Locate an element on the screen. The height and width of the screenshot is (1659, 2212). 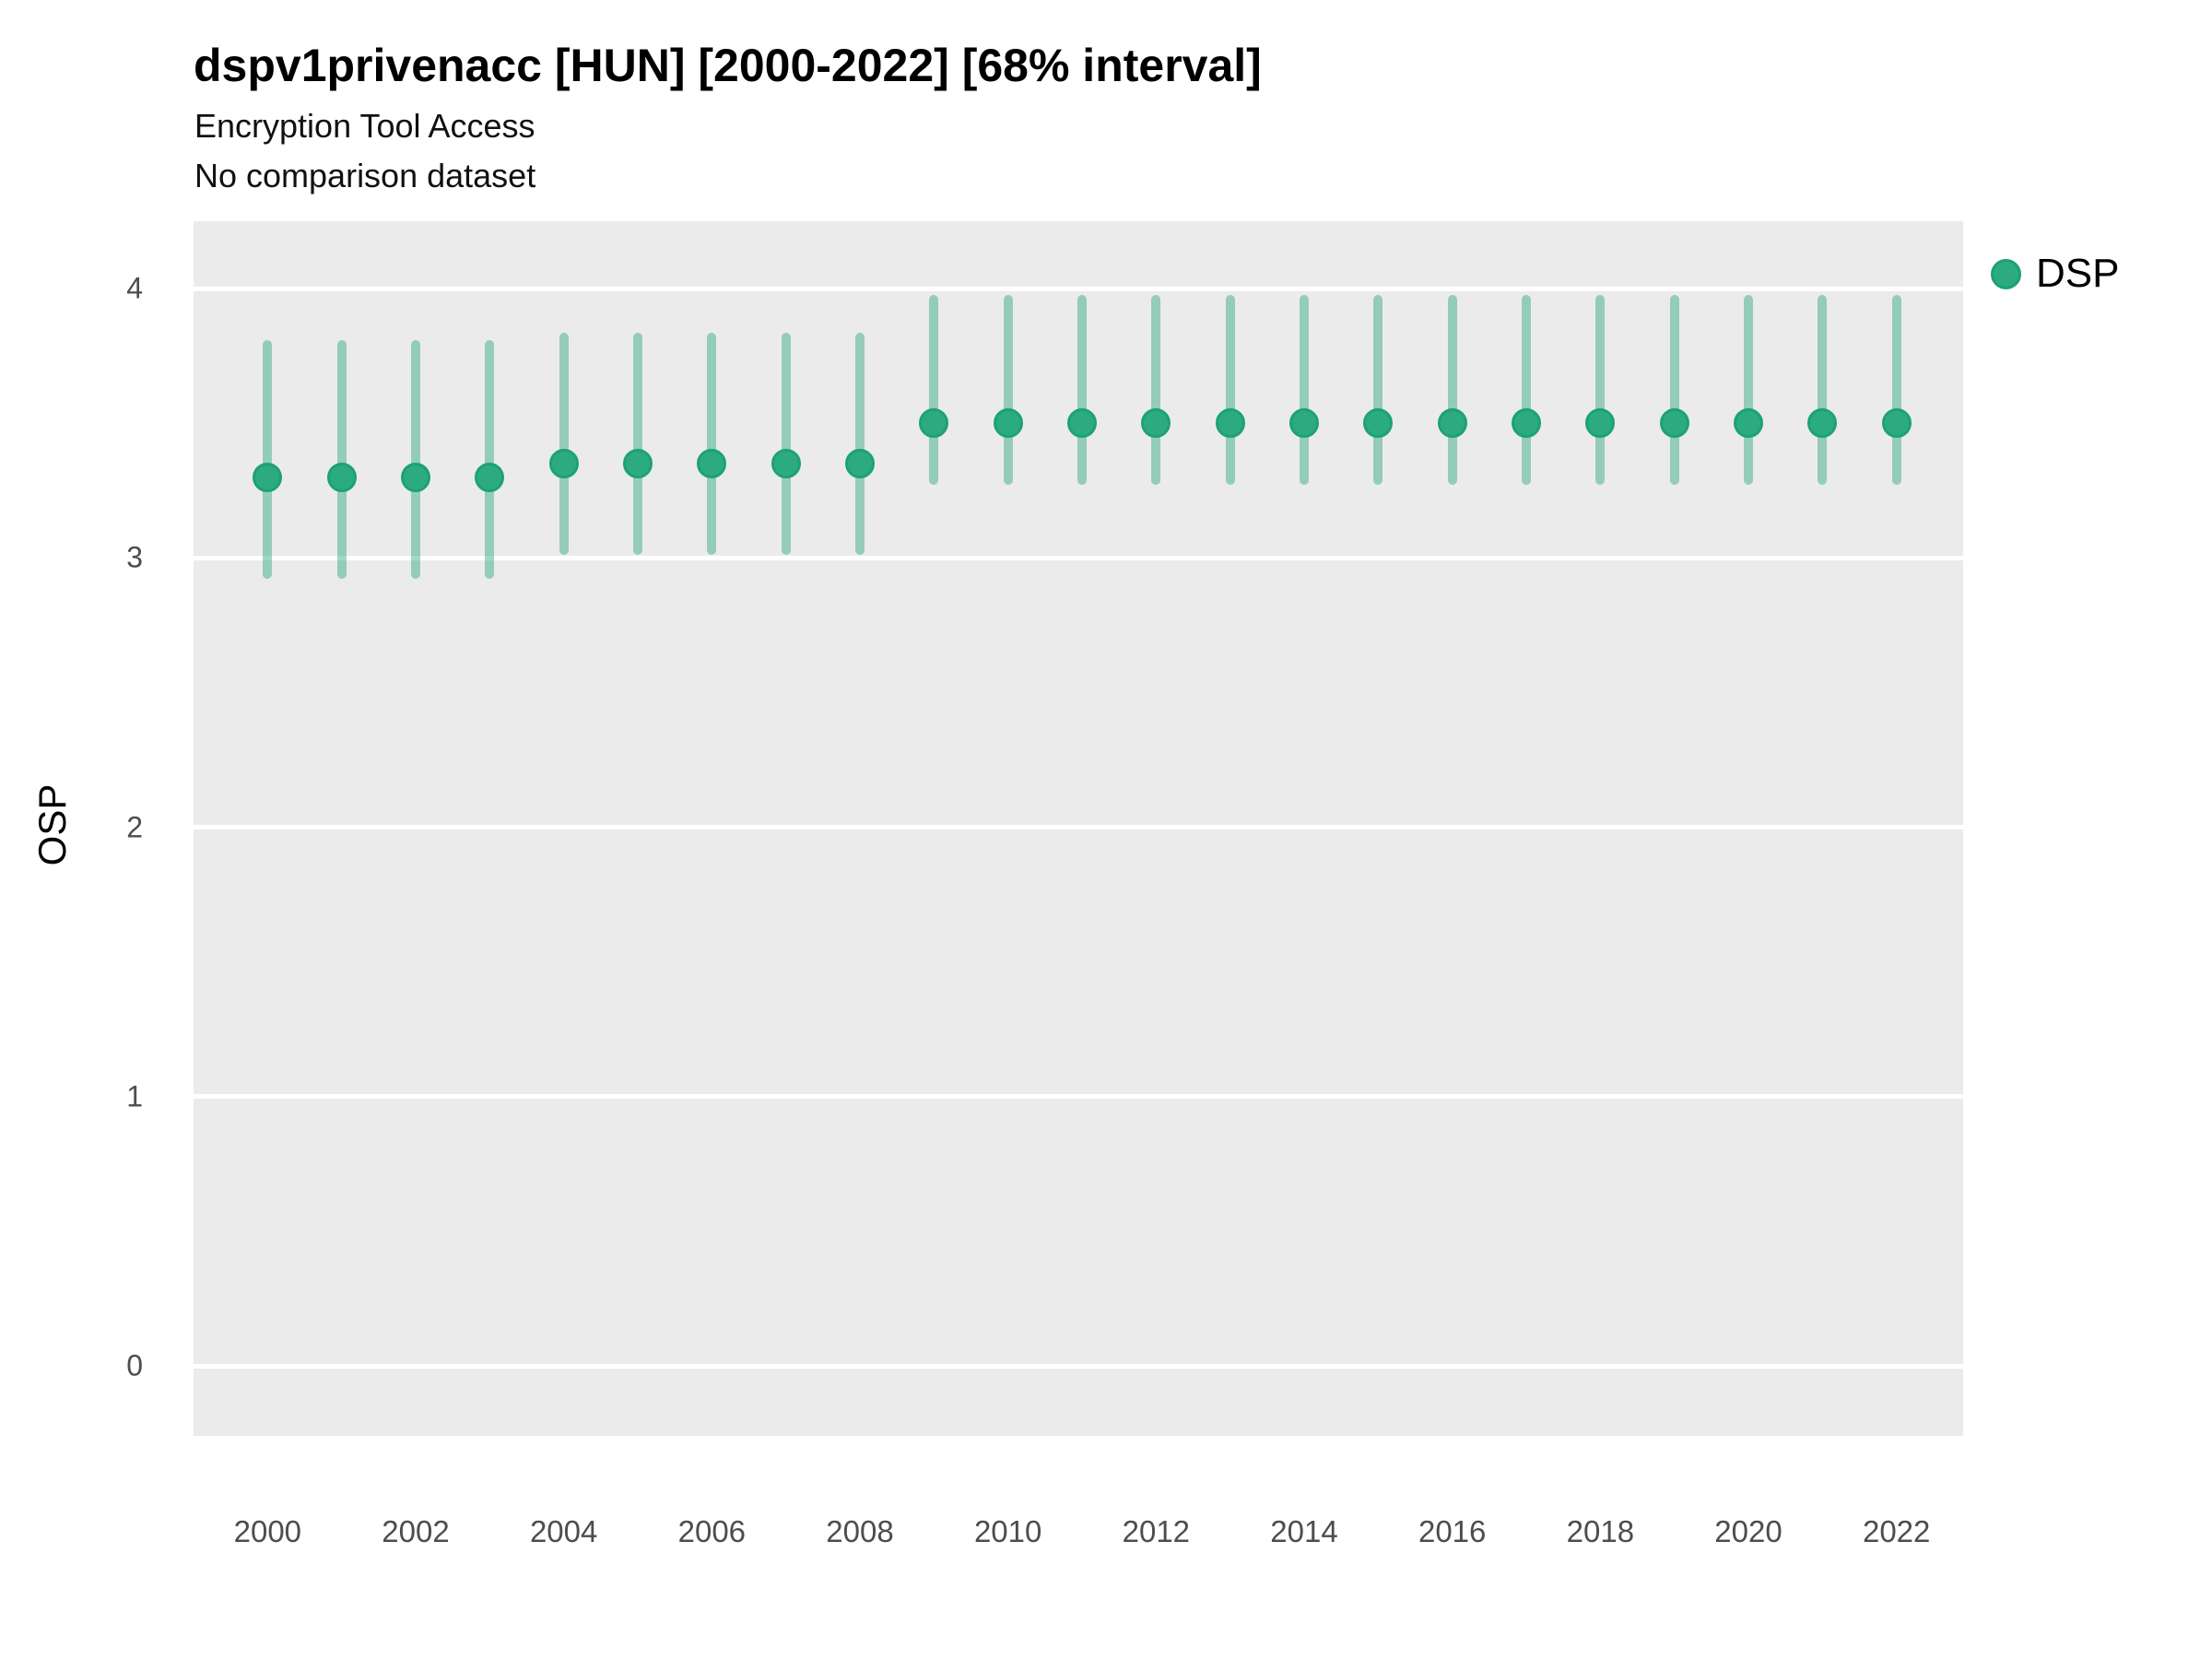
x-tick-label-2004: 2004 is located at coordinates (563, 1531).